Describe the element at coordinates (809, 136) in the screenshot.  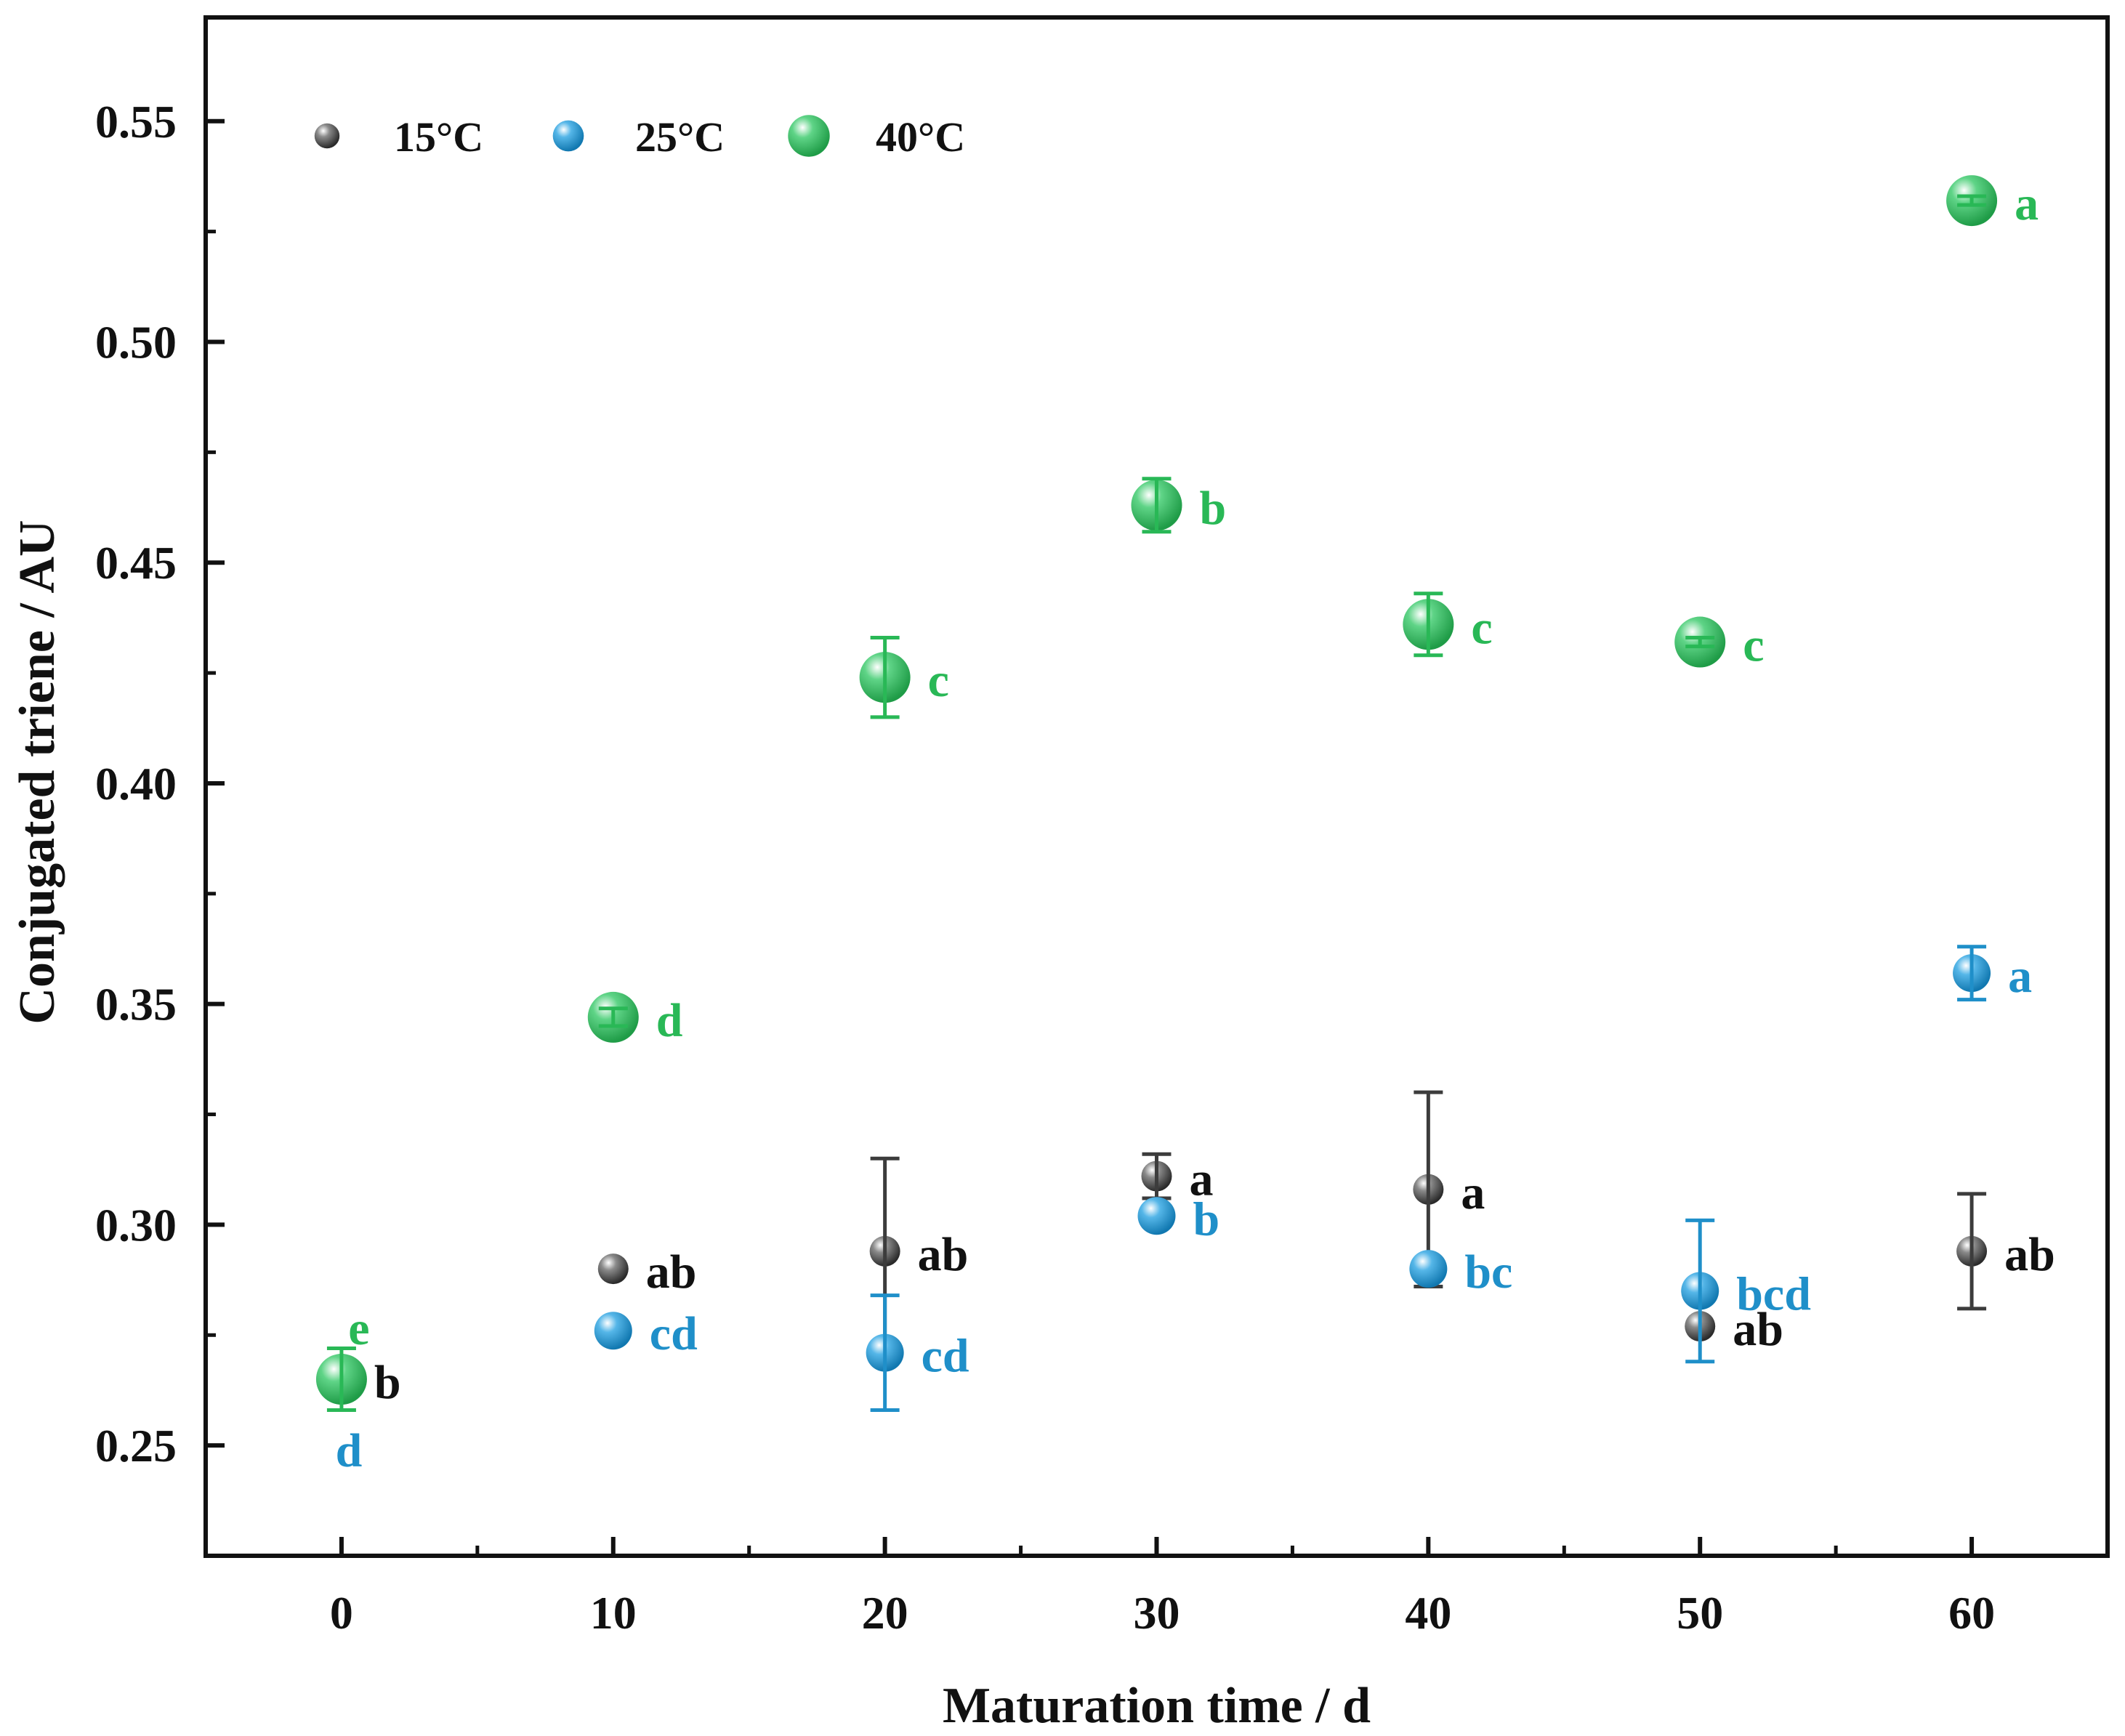
I see `legend-marker-40°C` at that location.